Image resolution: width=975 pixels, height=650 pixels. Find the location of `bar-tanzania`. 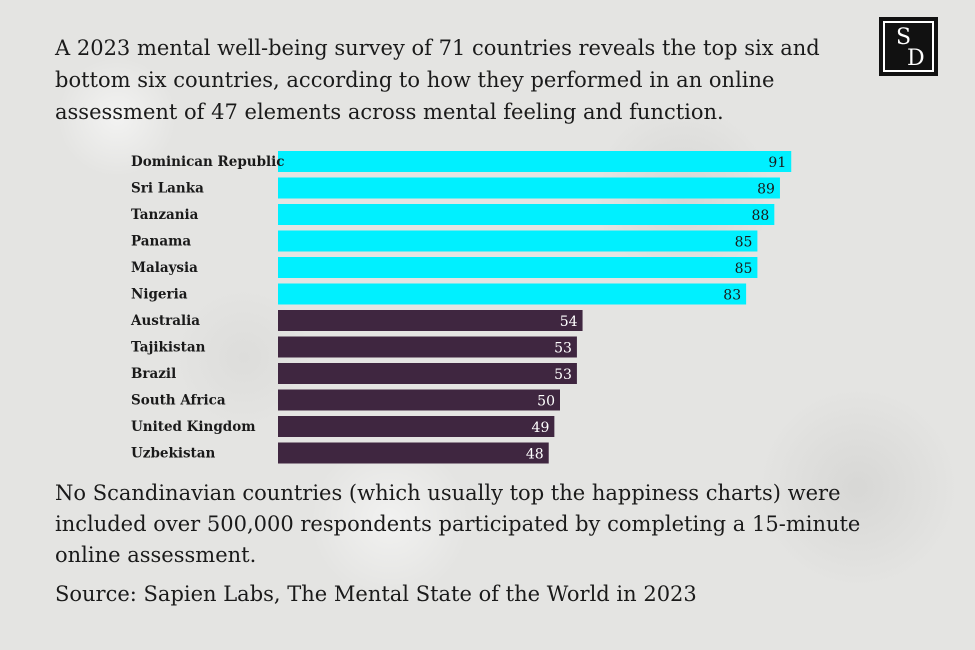

bar-tanzania is located at coordinates (526, 214).